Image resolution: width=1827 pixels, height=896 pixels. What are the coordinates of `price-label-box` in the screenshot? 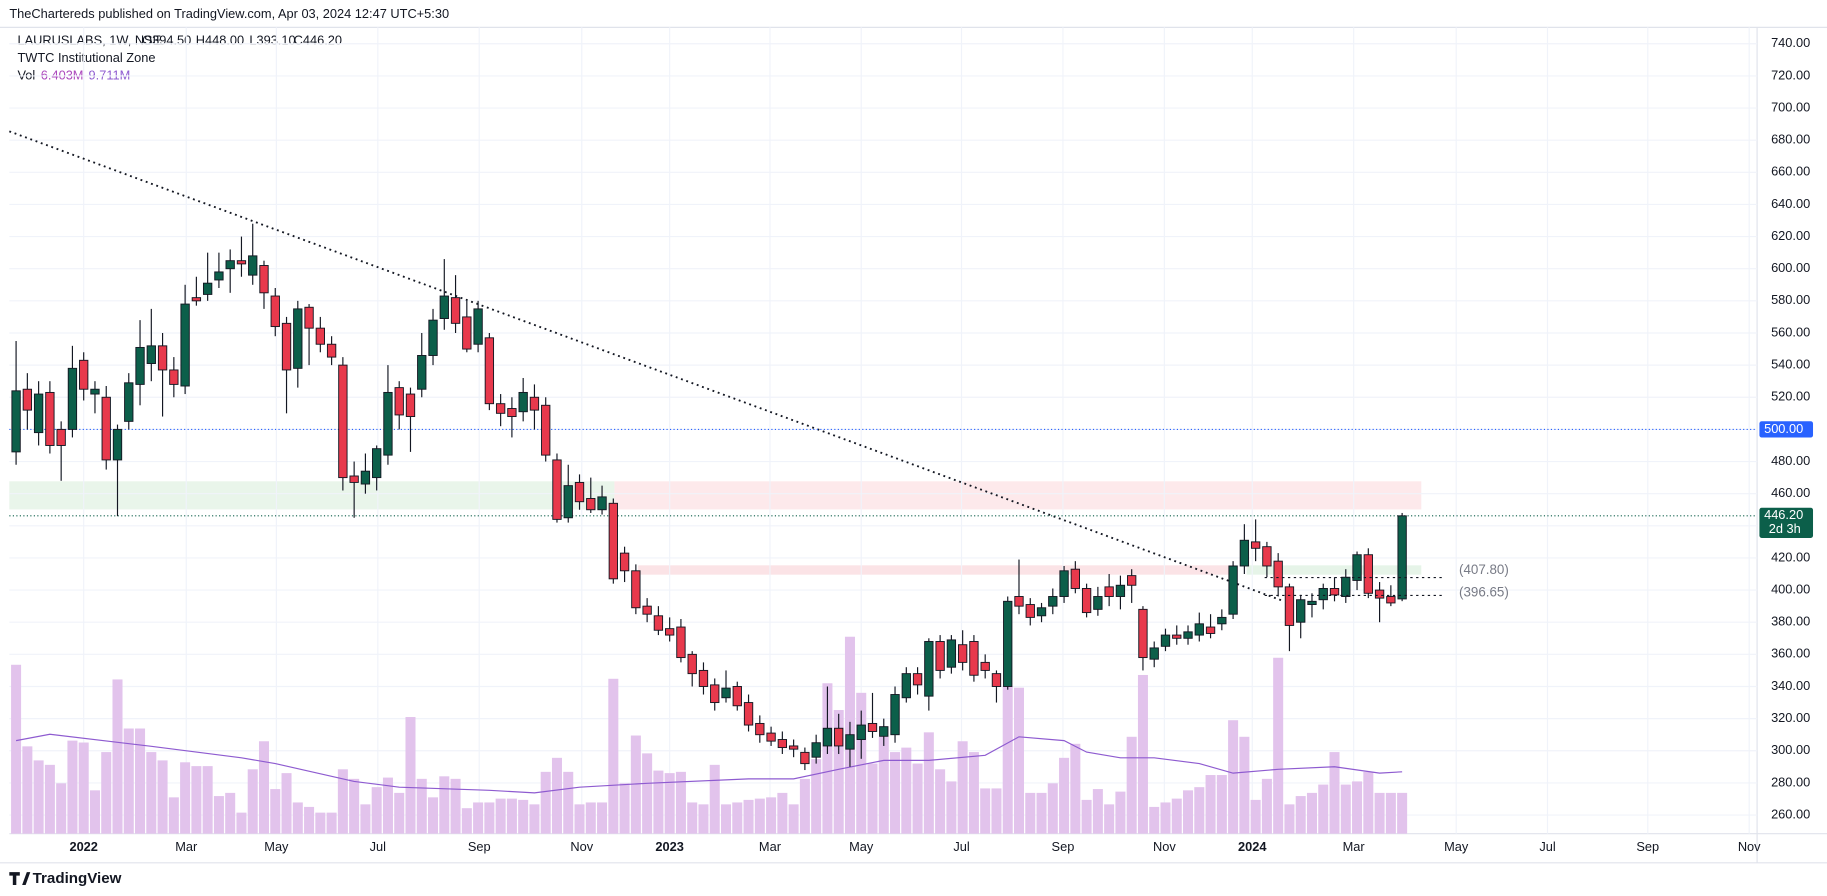 It's located at (1786, 429).